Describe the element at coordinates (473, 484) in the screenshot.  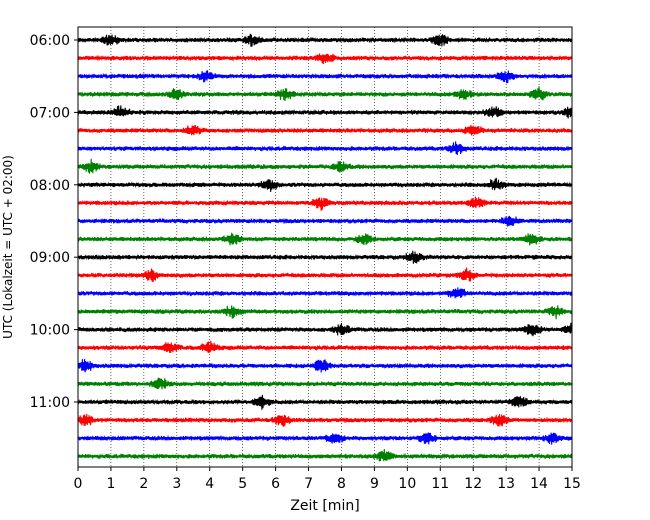
I see `x-tick-label: 12` at that location.